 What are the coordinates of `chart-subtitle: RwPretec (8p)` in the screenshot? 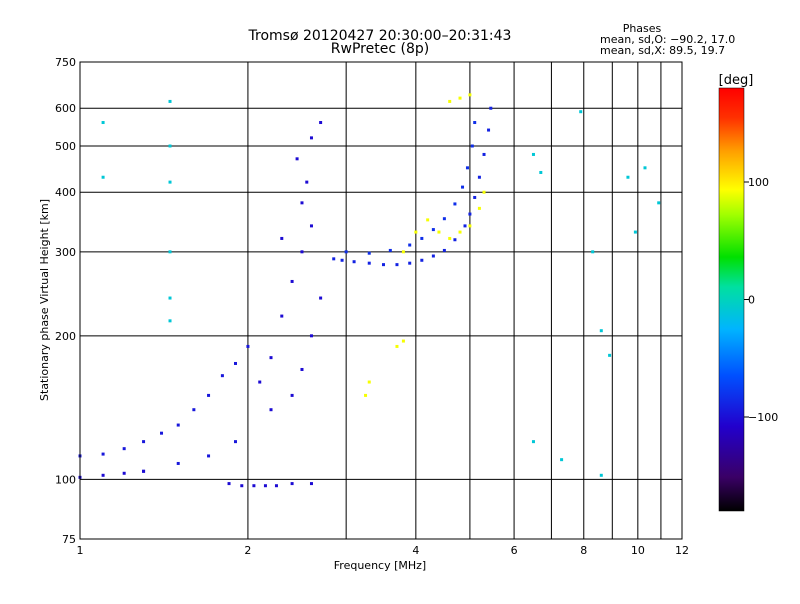 It's located at (380, 49).